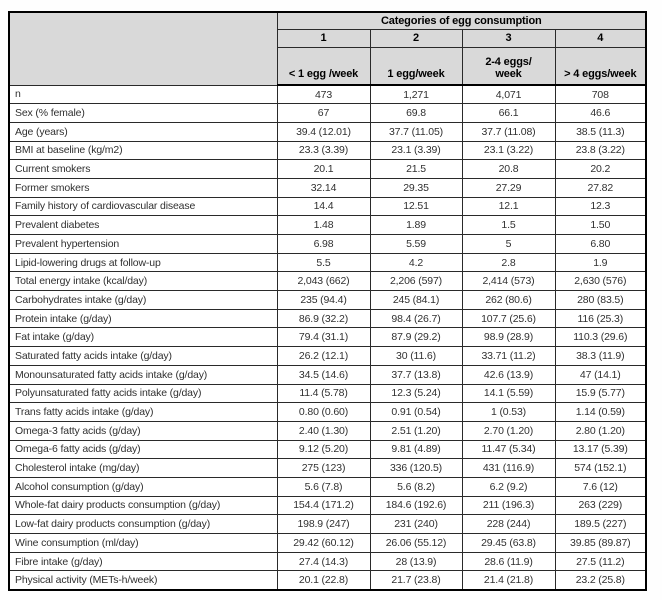  Describe the element at coordinates (600, 543) in the screenshot. I see `value-cell: 39.85 (89.87)` at that location.